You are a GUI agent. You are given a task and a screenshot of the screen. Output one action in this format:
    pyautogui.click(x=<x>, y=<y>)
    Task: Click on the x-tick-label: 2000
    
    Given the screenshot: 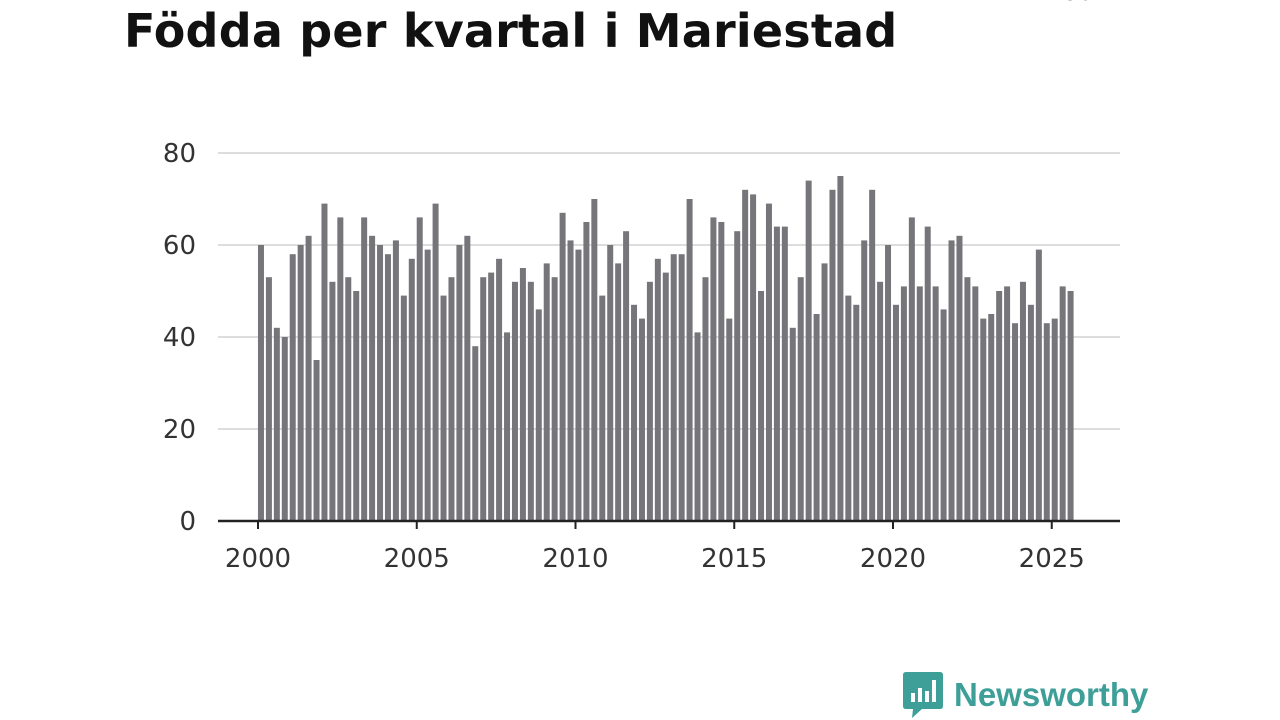 What is the action you would take?
    pyautogui.click(x=258, y=559)
    